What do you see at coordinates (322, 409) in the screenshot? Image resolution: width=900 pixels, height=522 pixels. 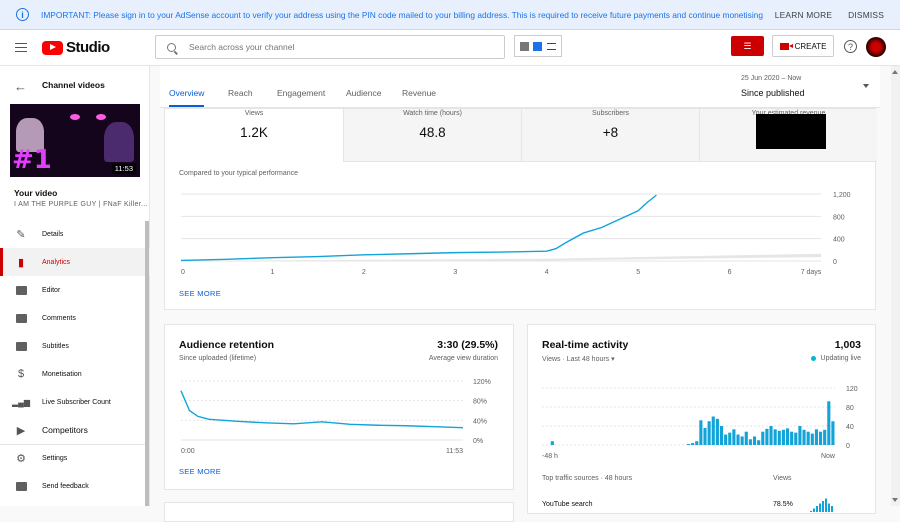 I see `retention-series-line` at bounding box center [322, 409].